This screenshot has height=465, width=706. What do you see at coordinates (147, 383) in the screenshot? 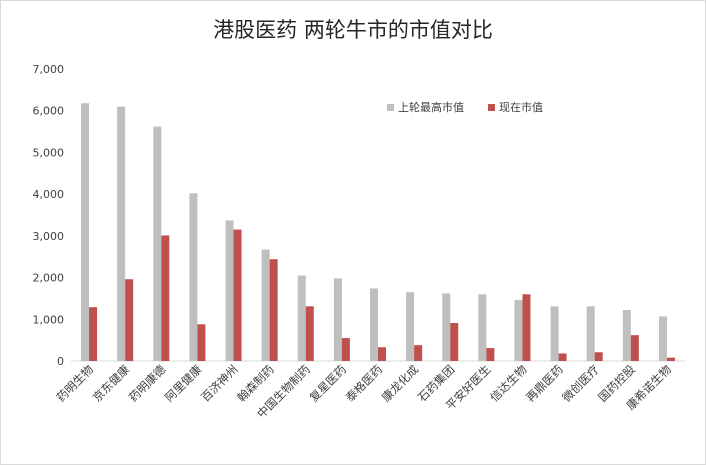
I see `x-category-label: 药明康德` at bounding box center [147, 383].